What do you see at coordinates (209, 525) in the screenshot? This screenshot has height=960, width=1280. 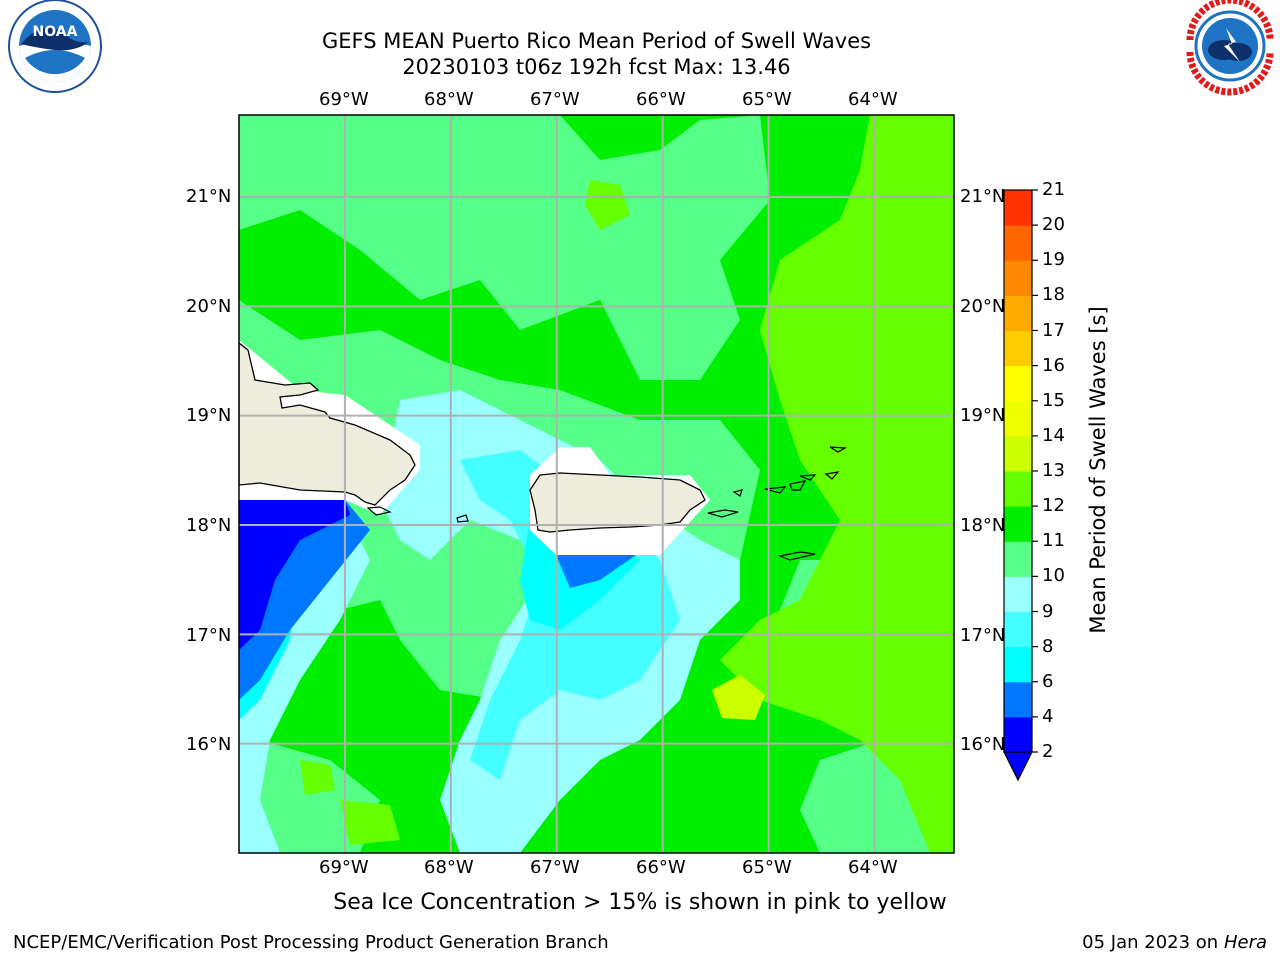 I see `lat-label-left: 18°N` at bounding box center [209, 525].